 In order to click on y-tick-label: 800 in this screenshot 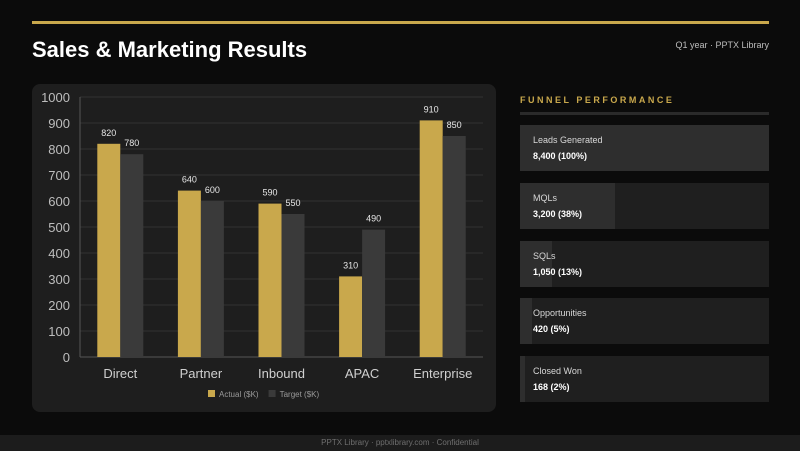, I will do `click(59, 149)`.